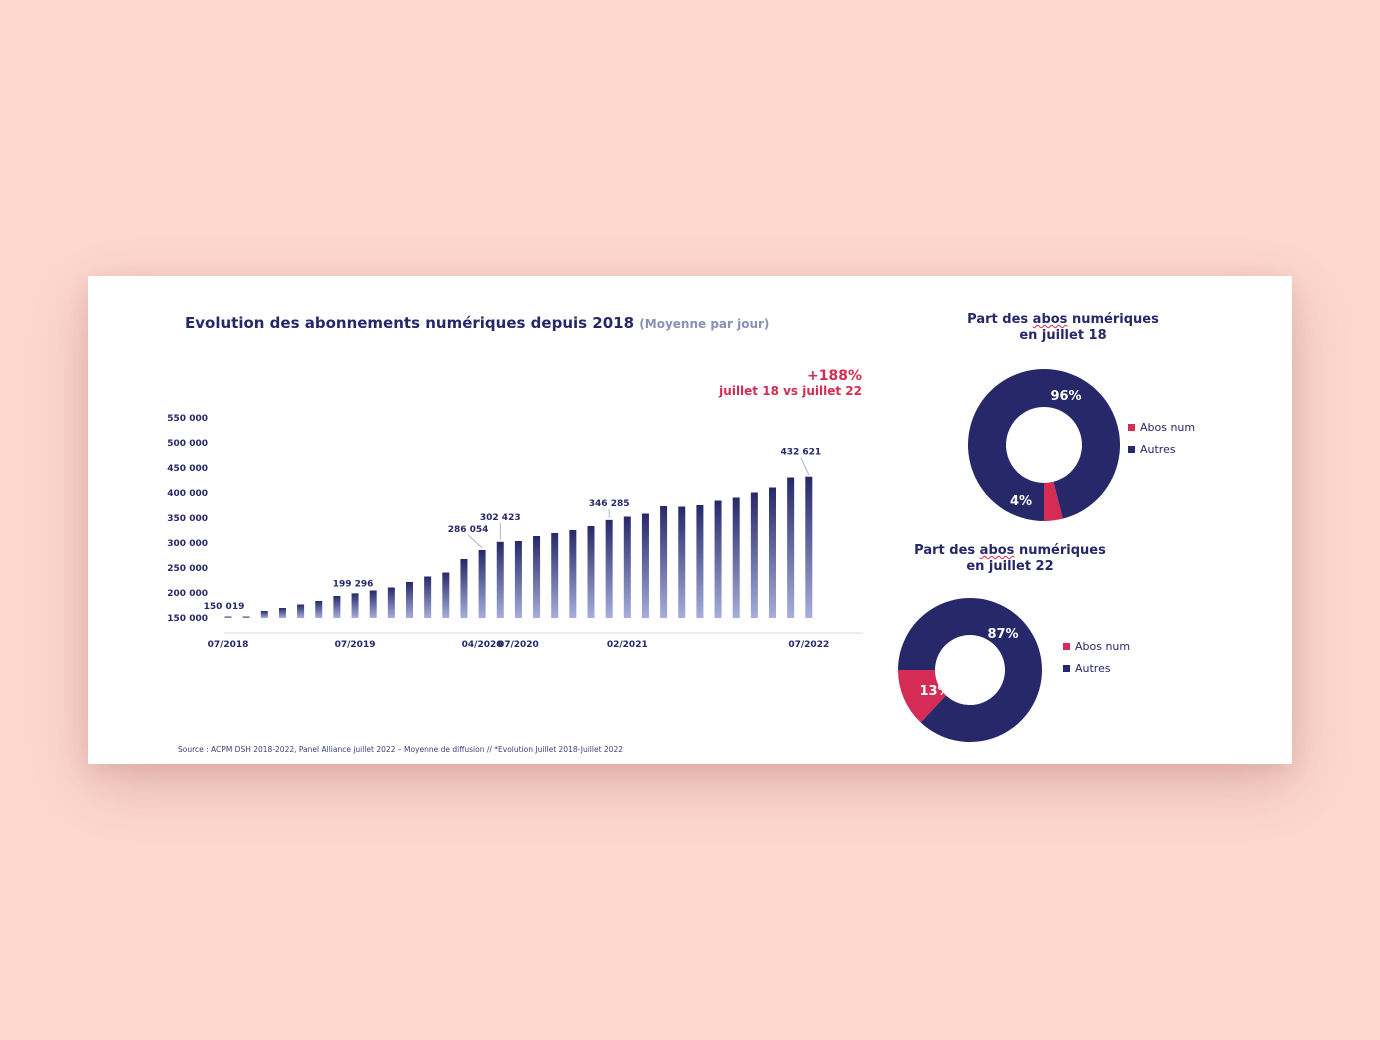  Describe the element at coordinates (1065, 396) in the screenshot. I see `donut-slice-label: 96%` at that location.